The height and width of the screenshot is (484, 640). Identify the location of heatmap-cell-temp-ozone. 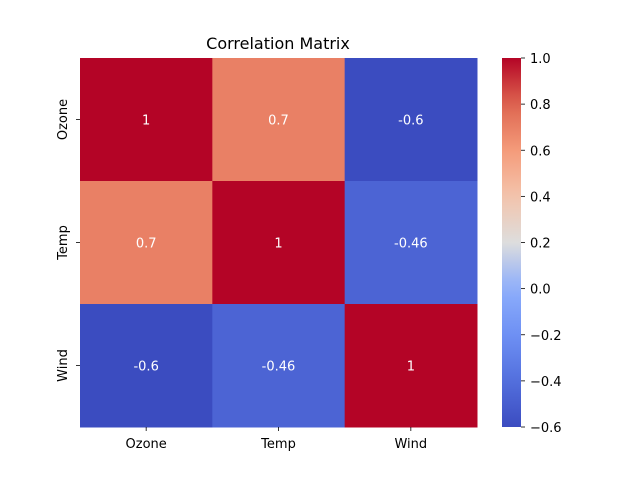
(146, 243).